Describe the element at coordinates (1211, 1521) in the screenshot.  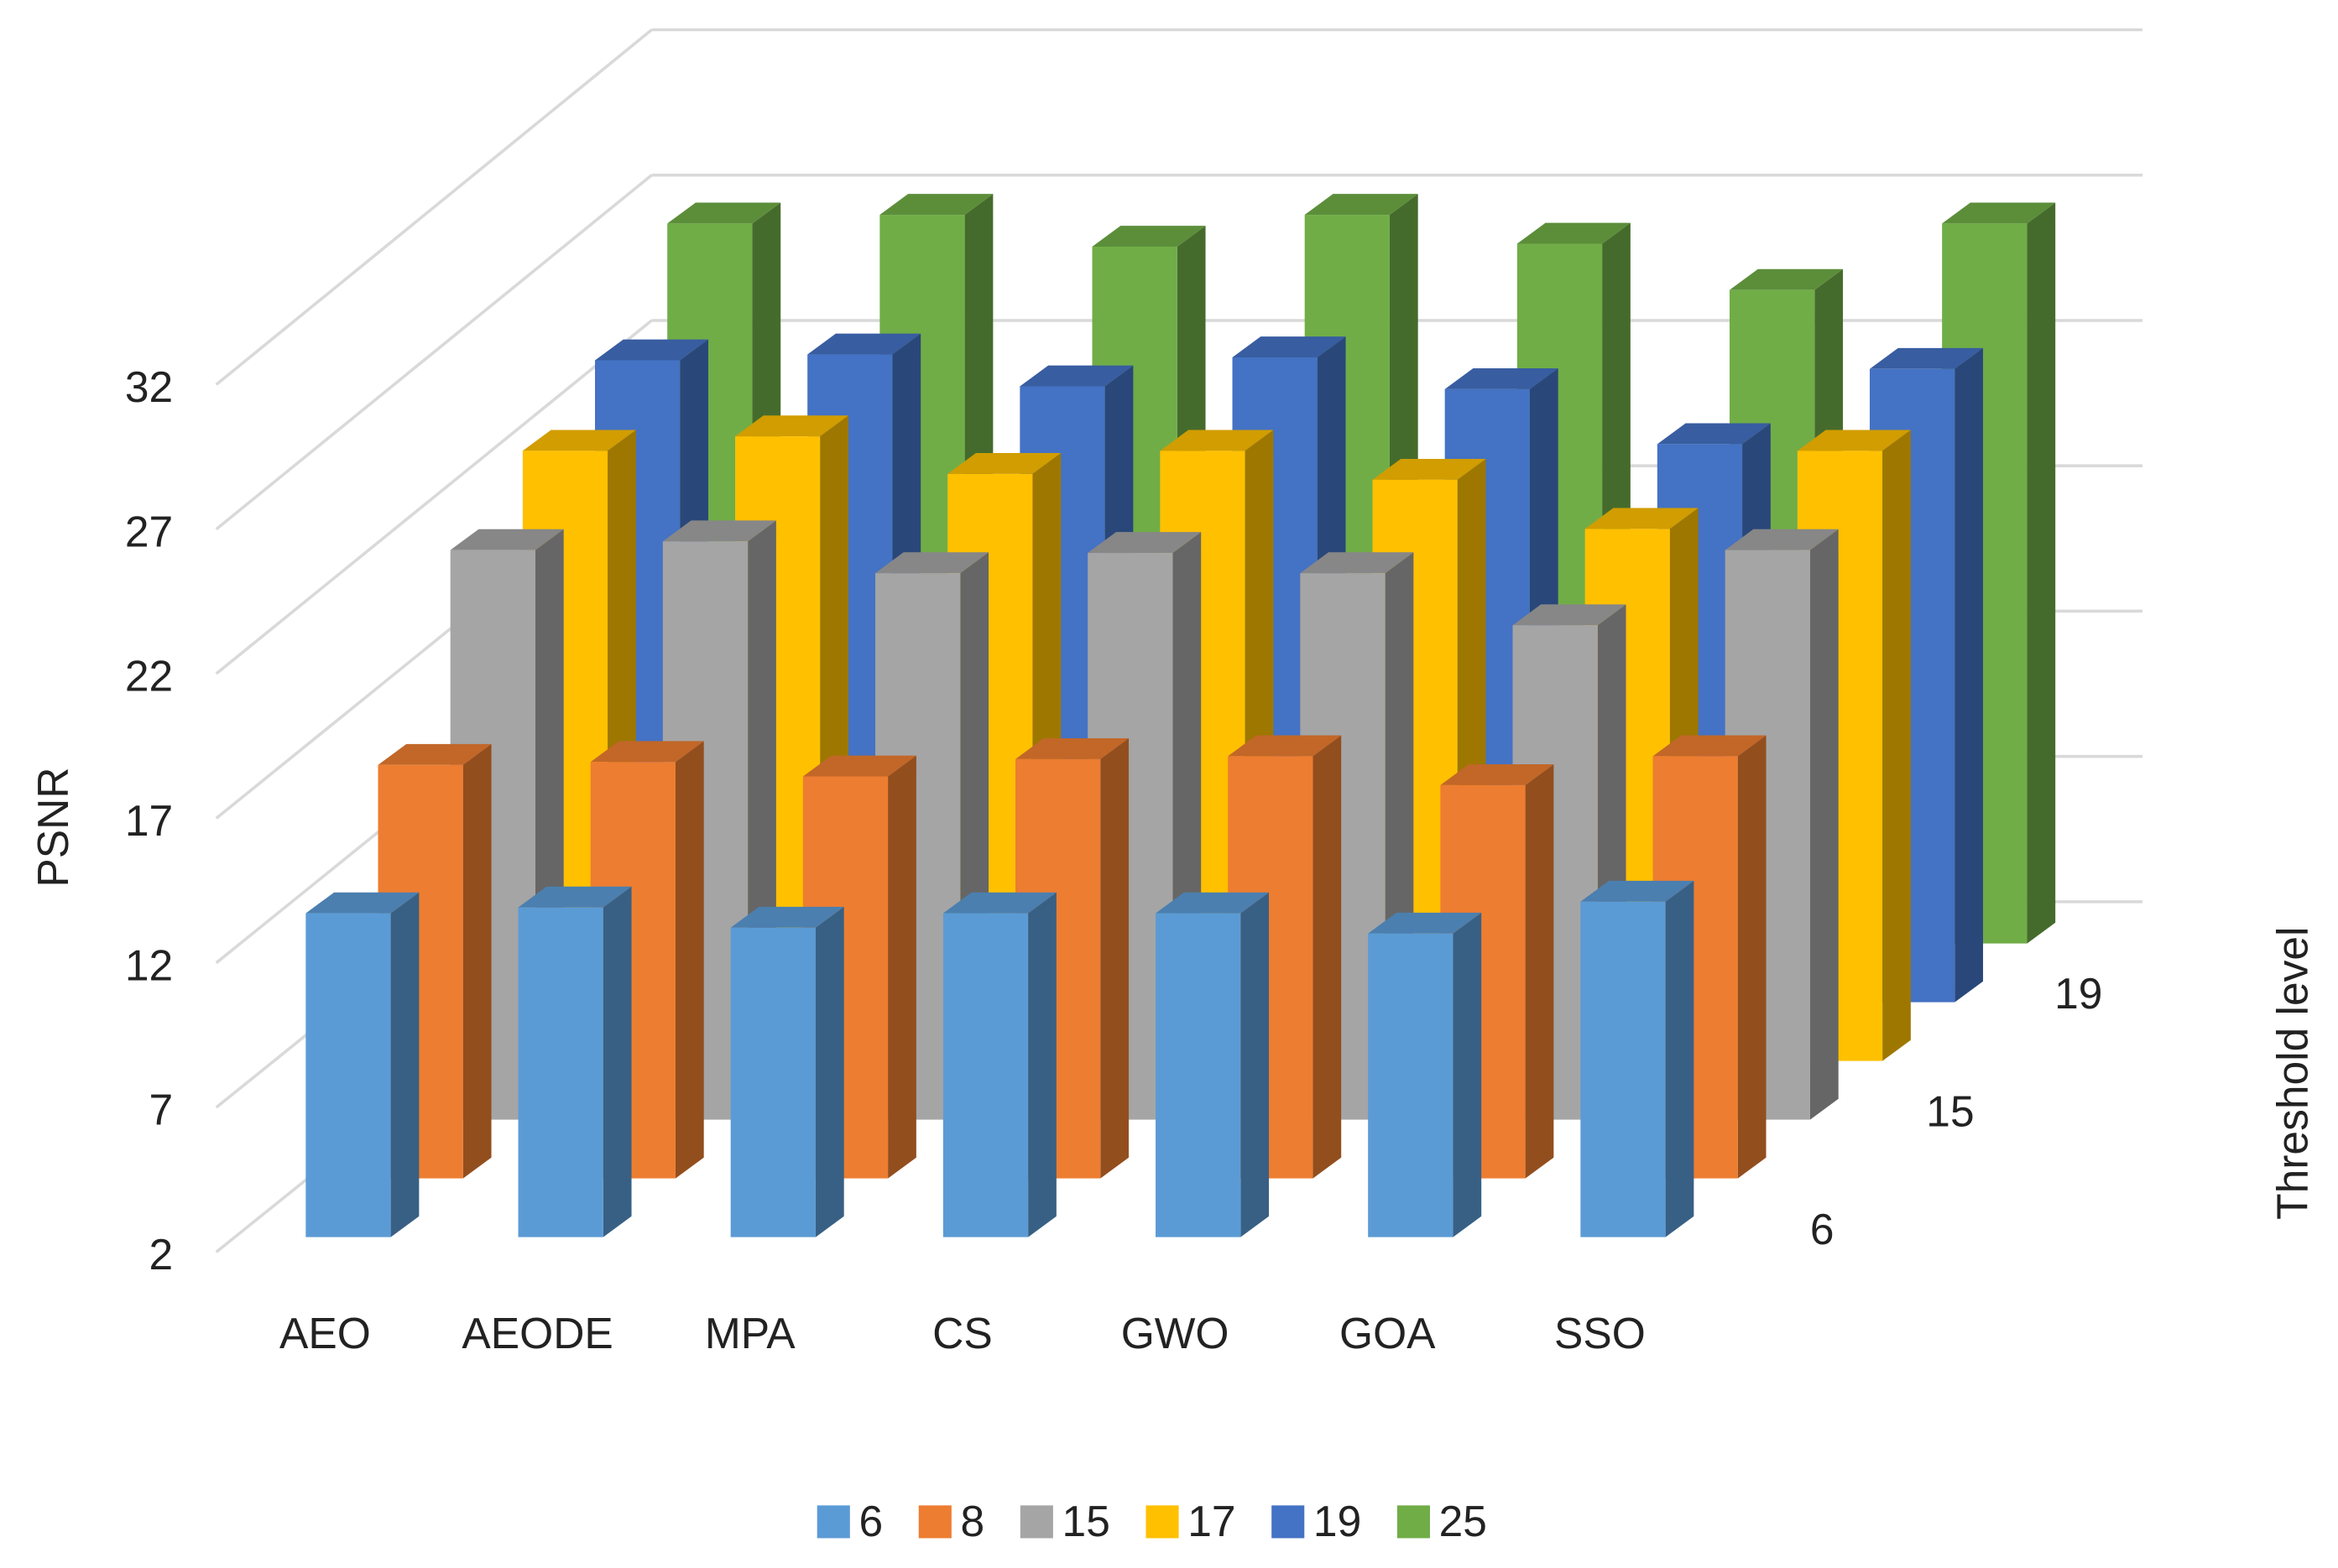
I see `legend-label: 17` at that location.